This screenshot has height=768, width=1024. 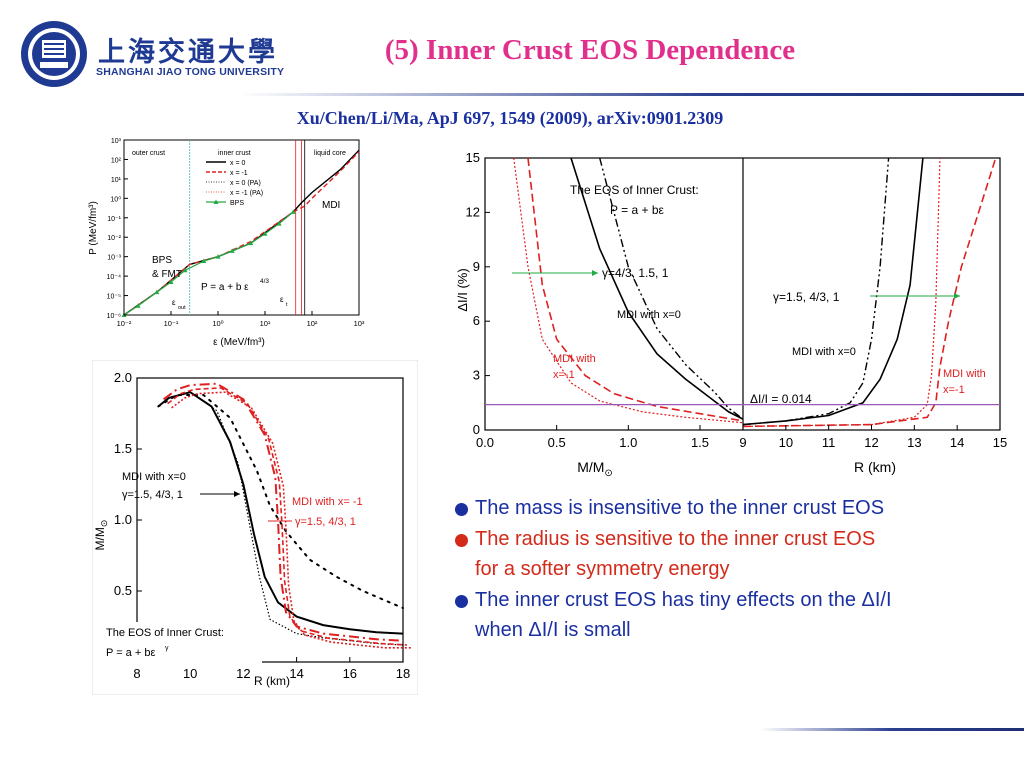 What do you see at coordinates (590, 50) in the screenshot?
I see `slide-title: (5) Inner Crust EOS Dependence` at bounding box center [590, 50].